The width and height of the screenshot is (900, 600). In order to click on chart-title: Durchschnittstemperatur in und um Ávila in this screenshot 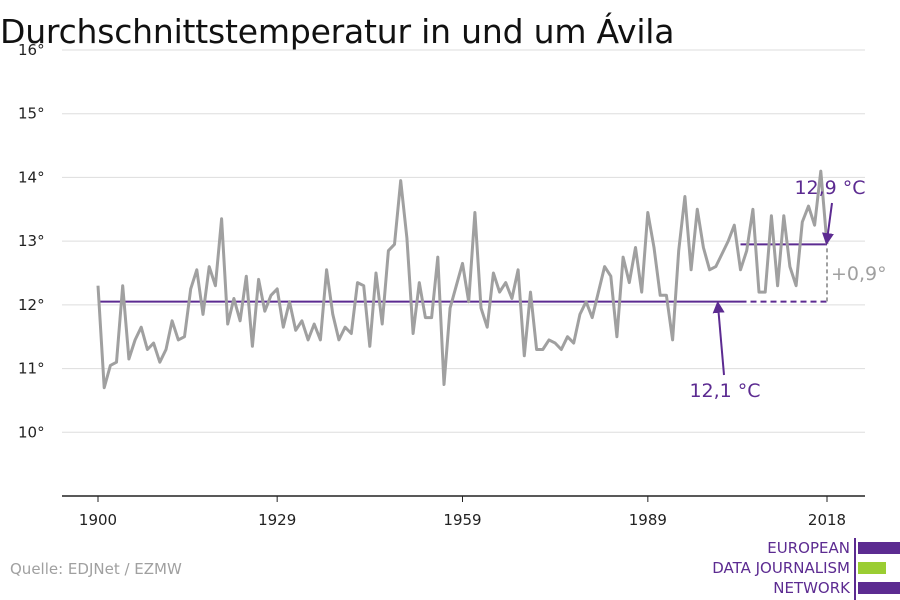, I will do `click(337, 31)`.